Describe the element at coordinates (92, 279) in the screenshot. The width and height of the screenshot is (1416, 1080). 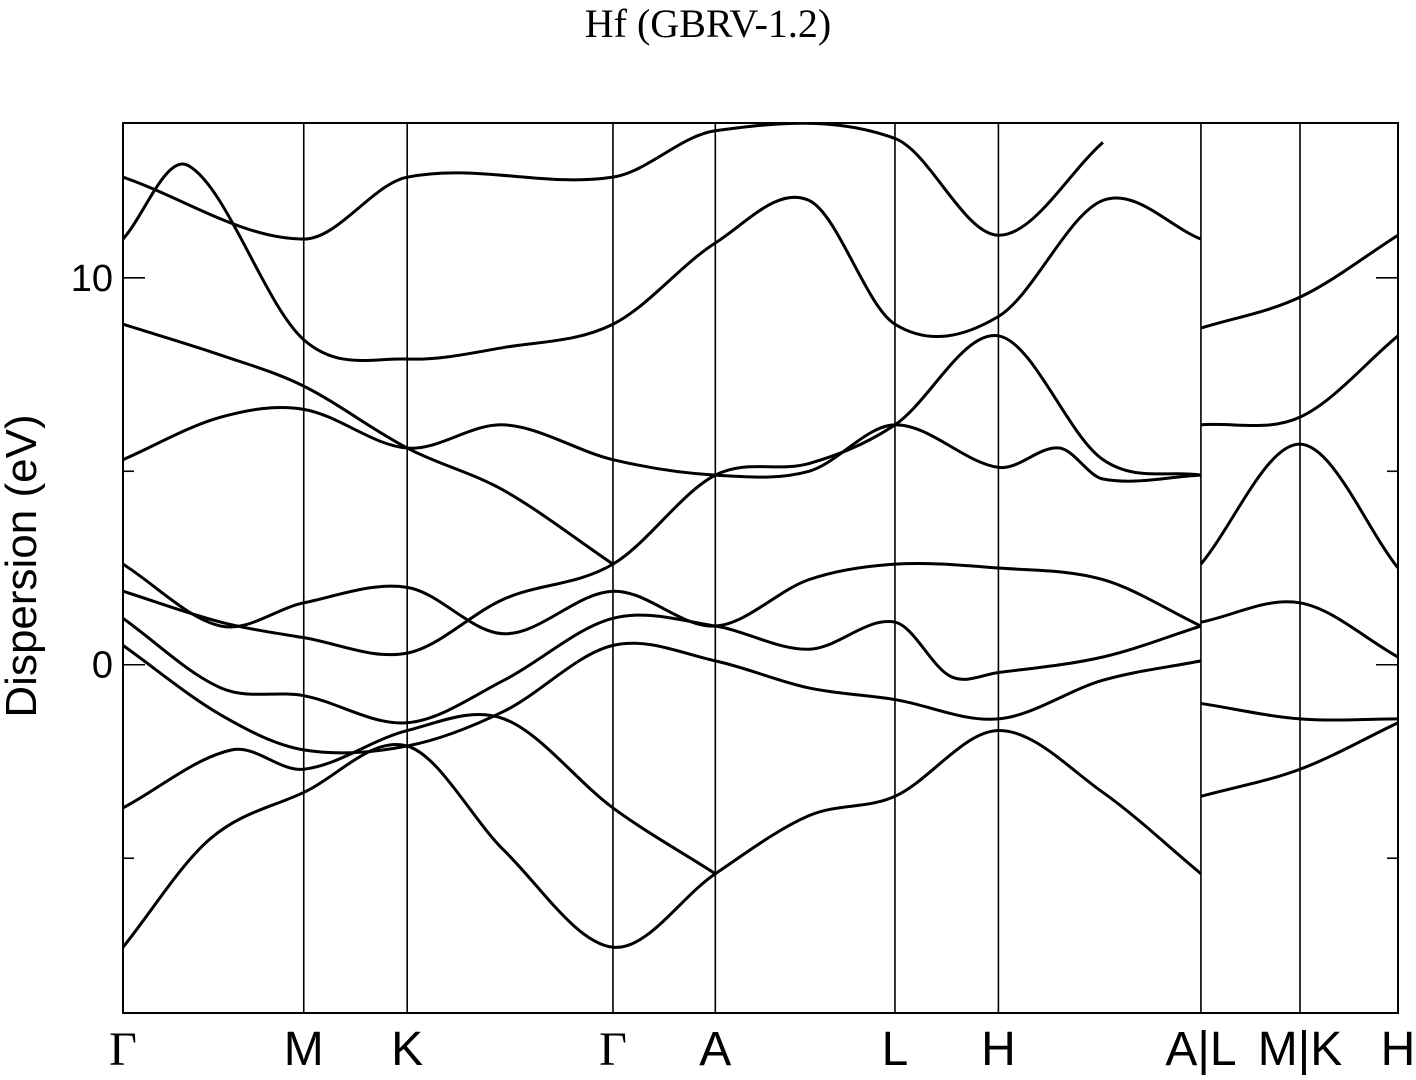
I see `y-tick-label-2: 10` at that location.